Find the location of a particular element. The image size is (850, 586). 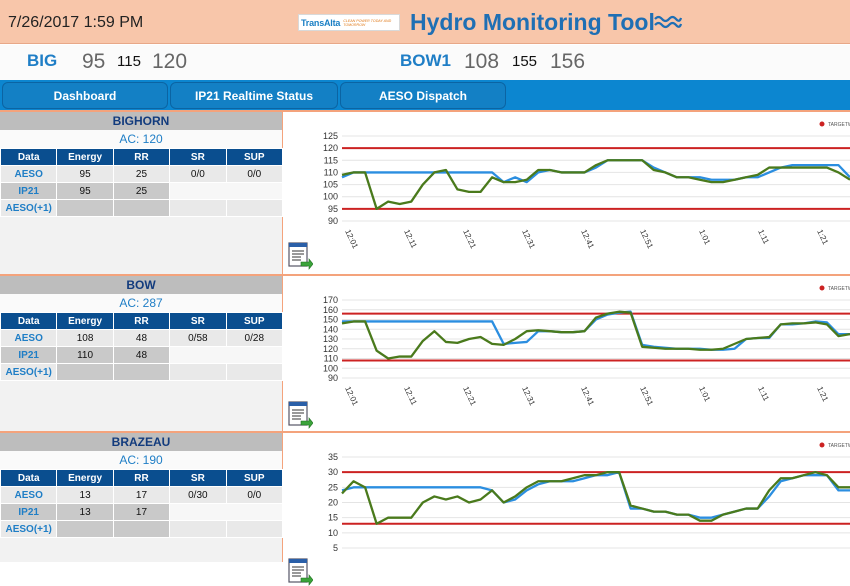

ip21-energy: 13 is located at coordinates (85, 512).